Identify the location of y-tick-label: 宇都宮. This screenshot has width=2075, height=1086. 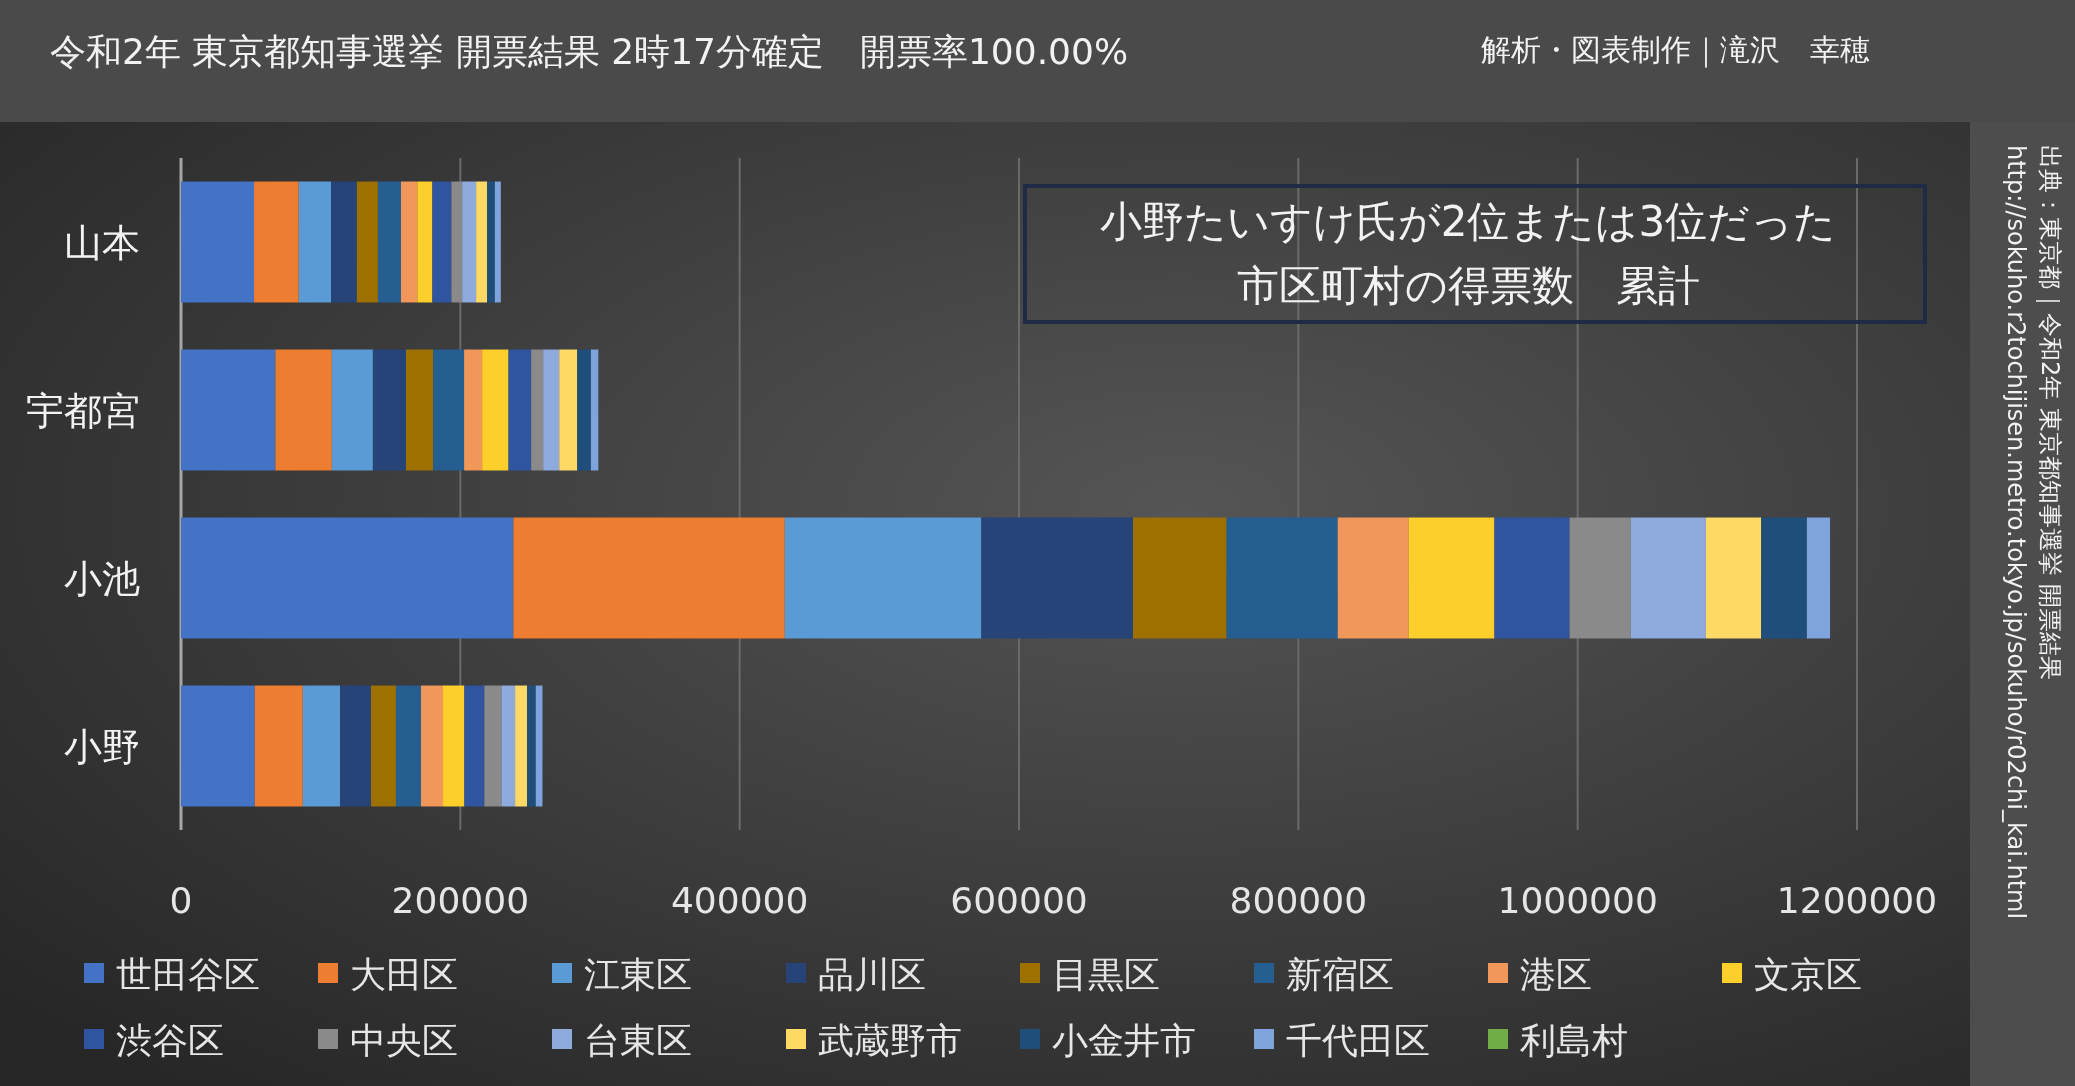
(83, 411).